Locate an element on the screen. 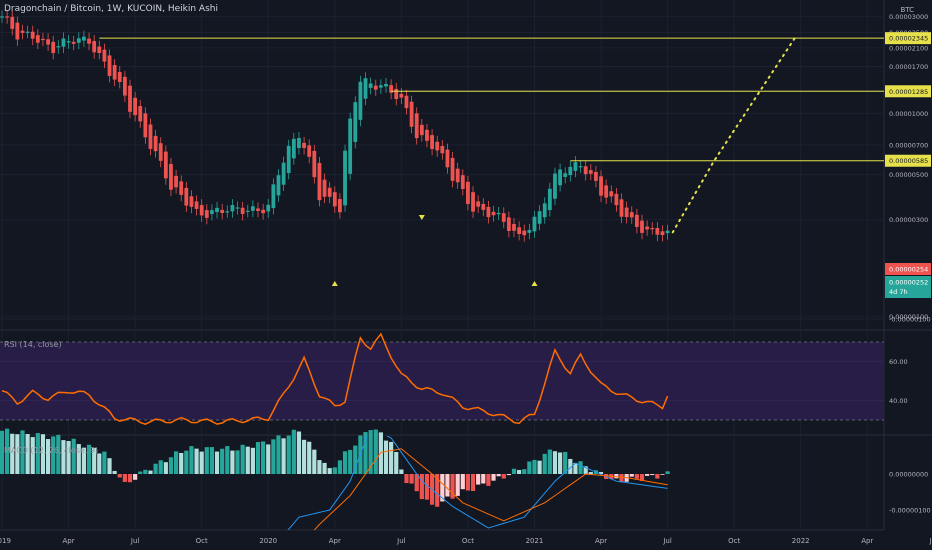 The image size is (932, 550). time-tick-label: Oct is located at coordinates (468, 541).